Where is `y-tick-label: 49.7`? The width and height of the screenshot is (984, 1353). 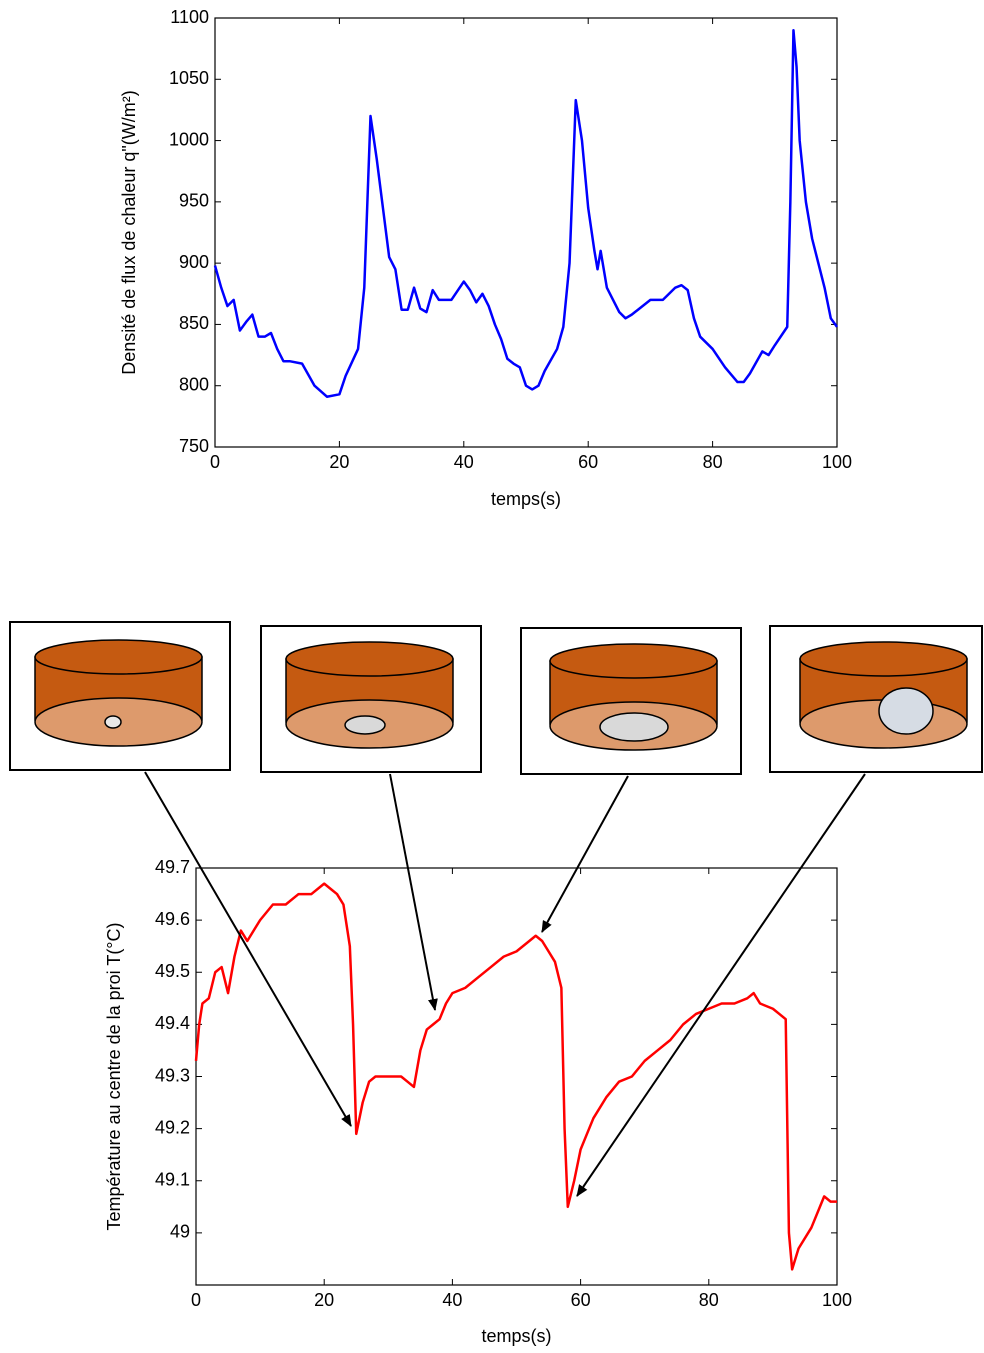
y-tick-label: 49.7 is located at coordinates (172, 867).